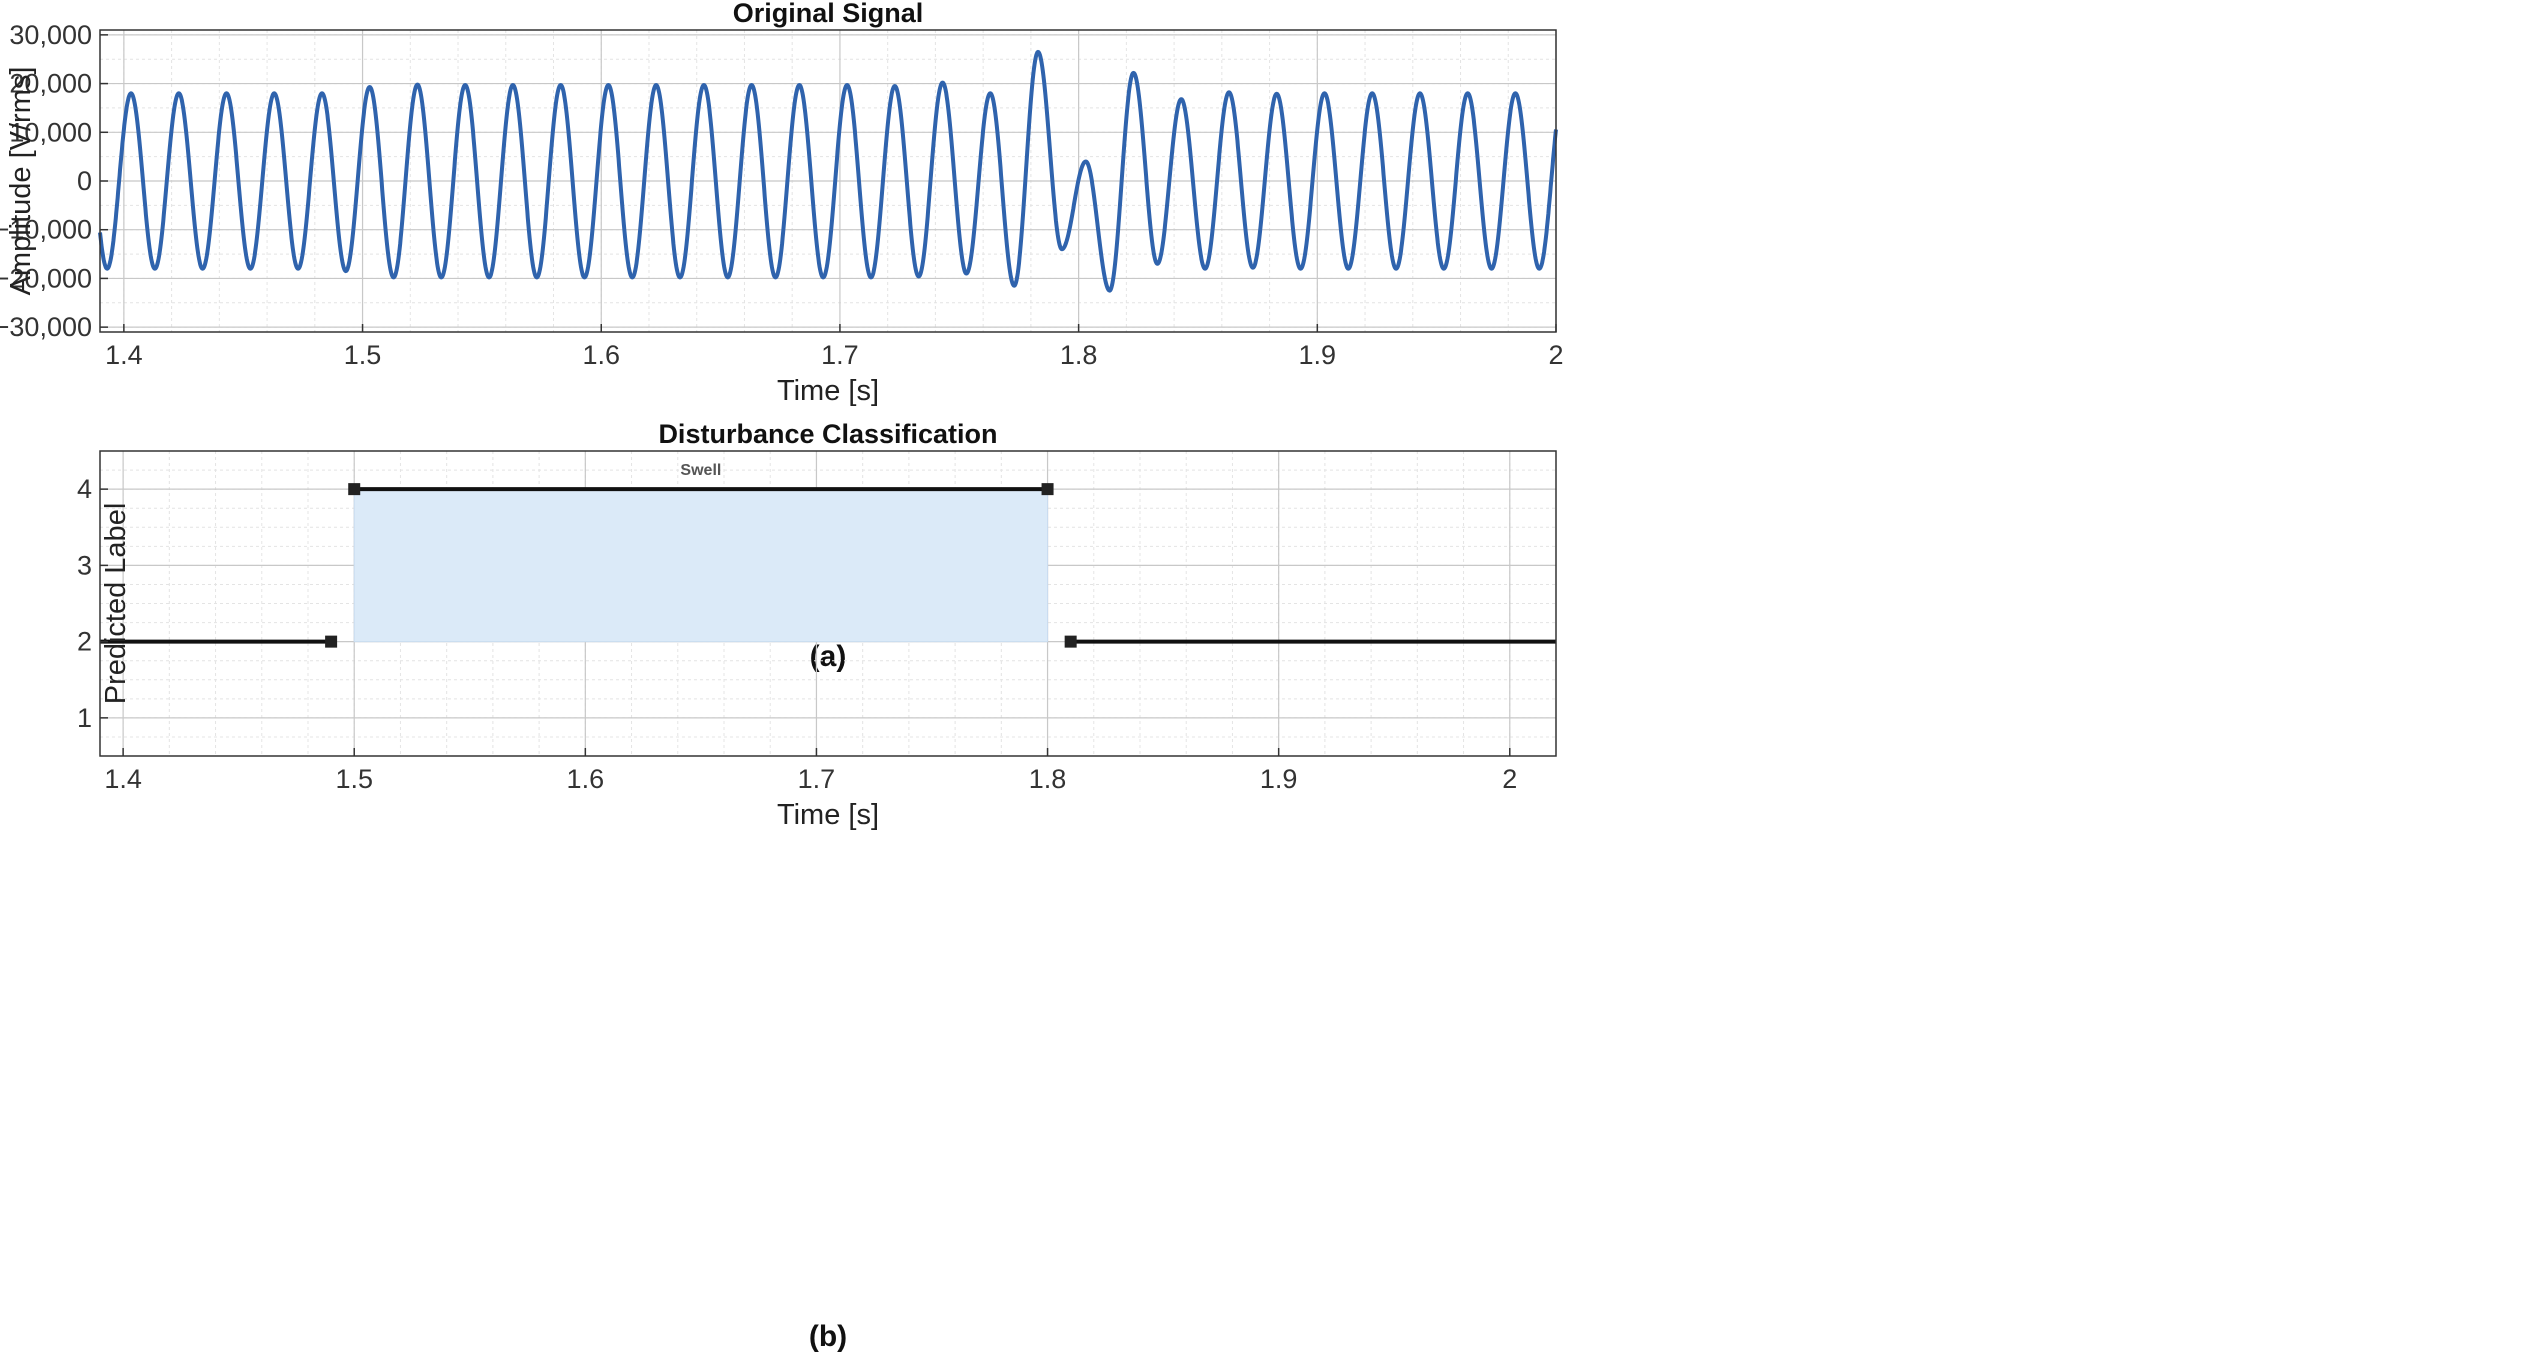 Image resolution: width=2548 pixels, height=1361 pixels. Describe the element at coordinates (701, 565) in the screenshot. I see `swell-shaded-region` at that location.